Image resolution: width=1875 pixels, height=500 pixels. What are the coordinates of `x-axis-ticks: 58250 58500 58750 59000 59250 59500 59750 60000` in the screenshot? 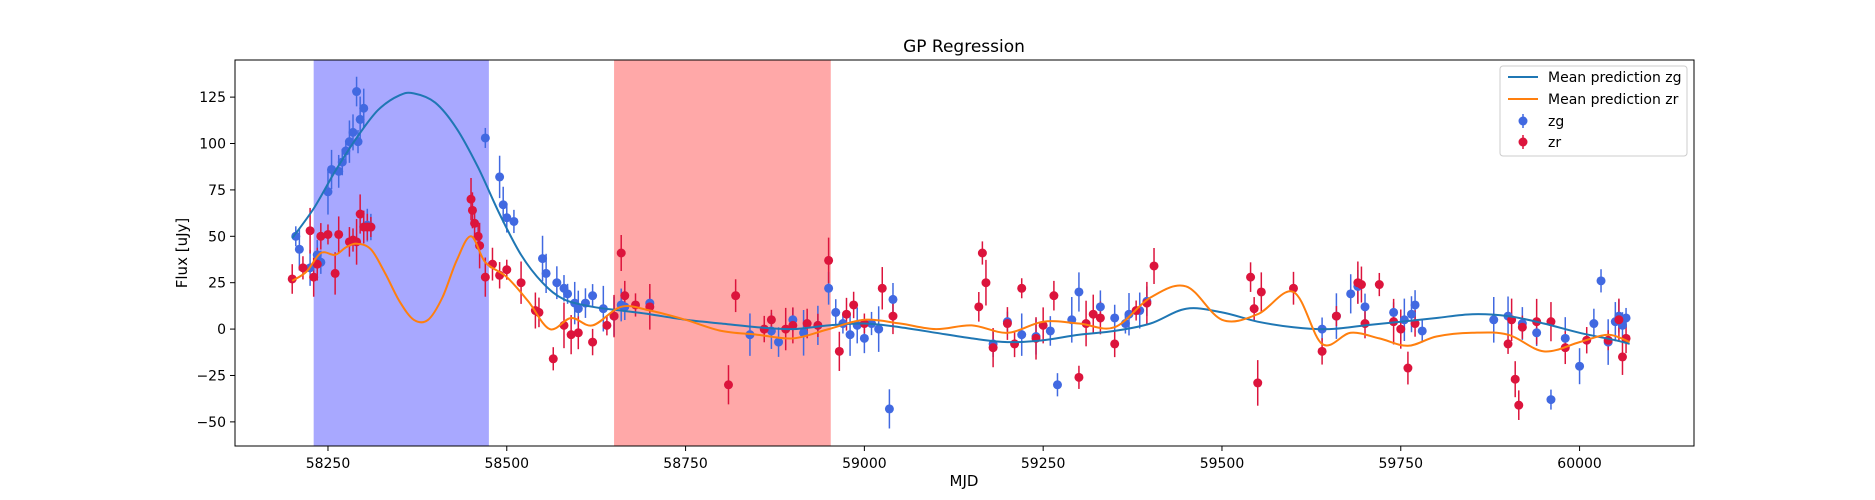 It's located at (954, 459).